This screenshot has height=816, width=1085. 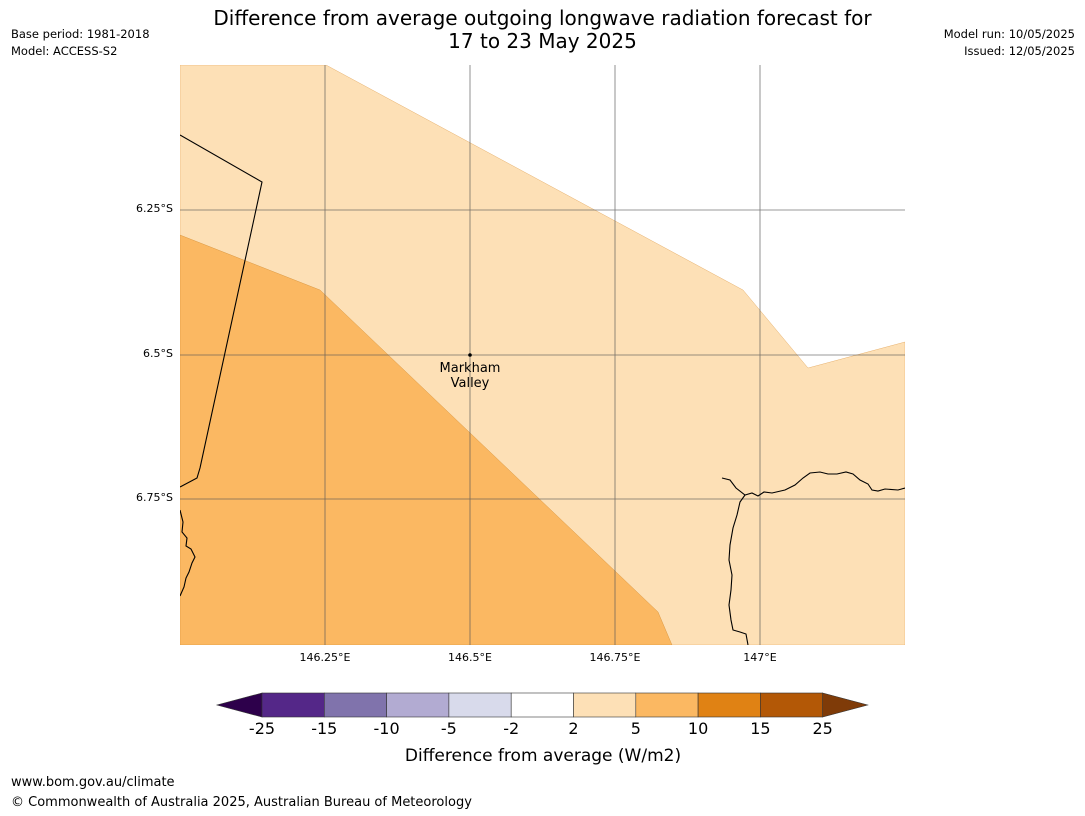 What do you see at coordinates (635, 728) in the screenshot?
I see `colorbar-tick-label: 5` at bounding box center [635, 728].